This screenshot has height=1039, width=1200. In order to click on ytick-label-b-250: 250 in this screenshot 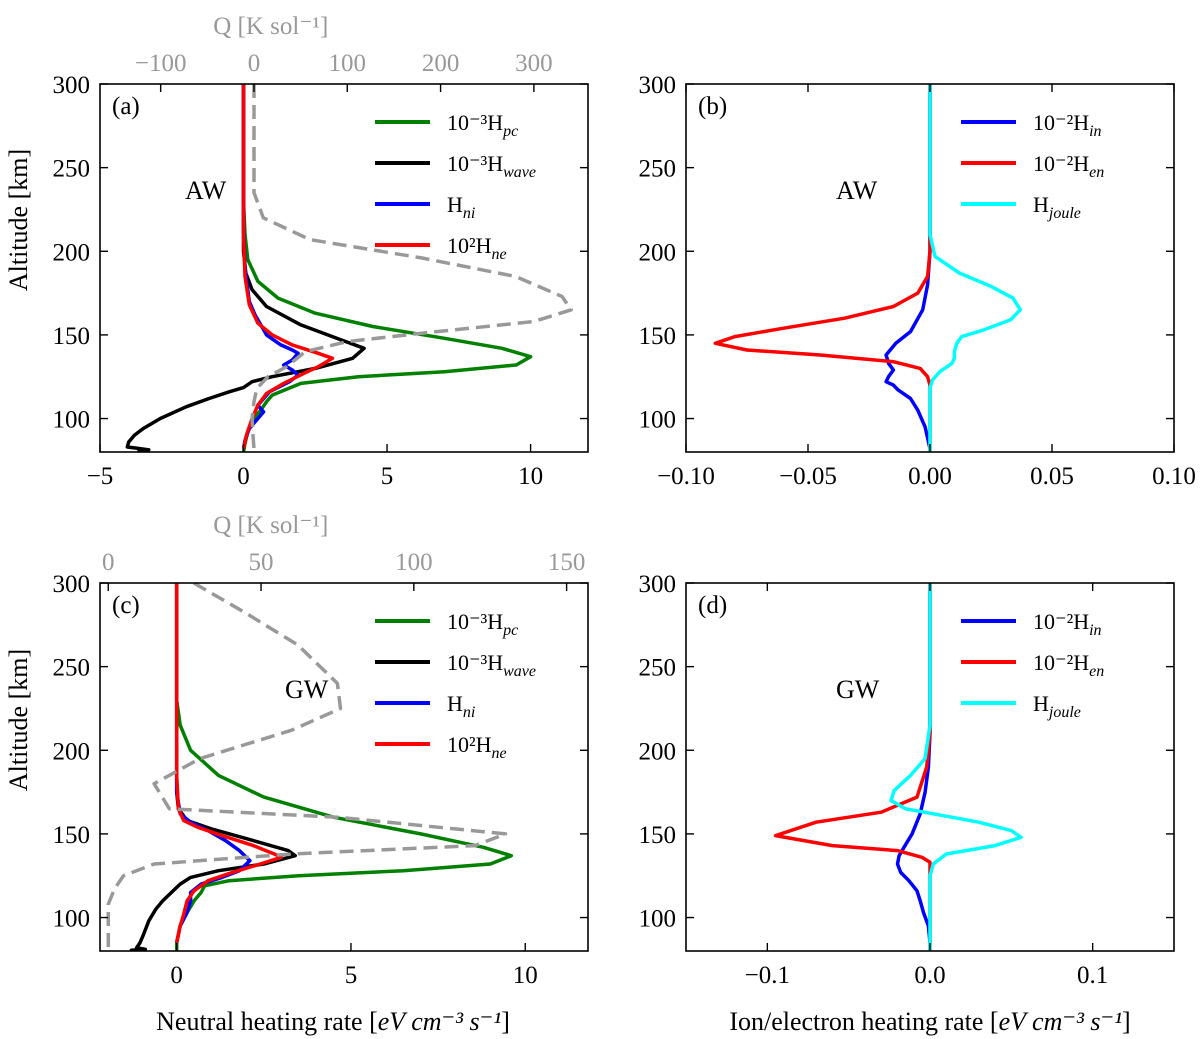, I will do `click(658, 169)`.